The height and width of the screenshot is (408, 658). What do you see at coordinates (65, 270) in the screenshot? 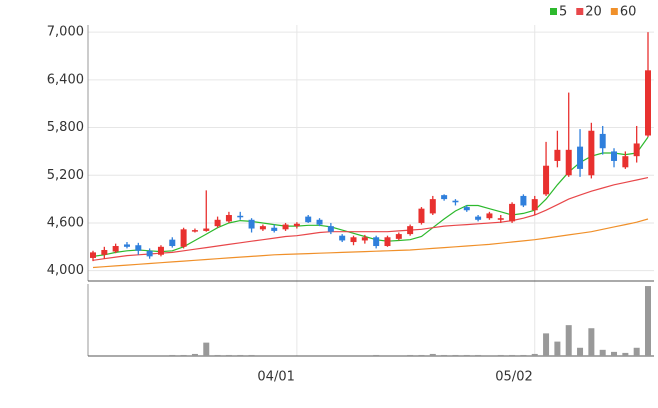
I see `y-tick-label: 4,000` at bounding box center [65, 270].